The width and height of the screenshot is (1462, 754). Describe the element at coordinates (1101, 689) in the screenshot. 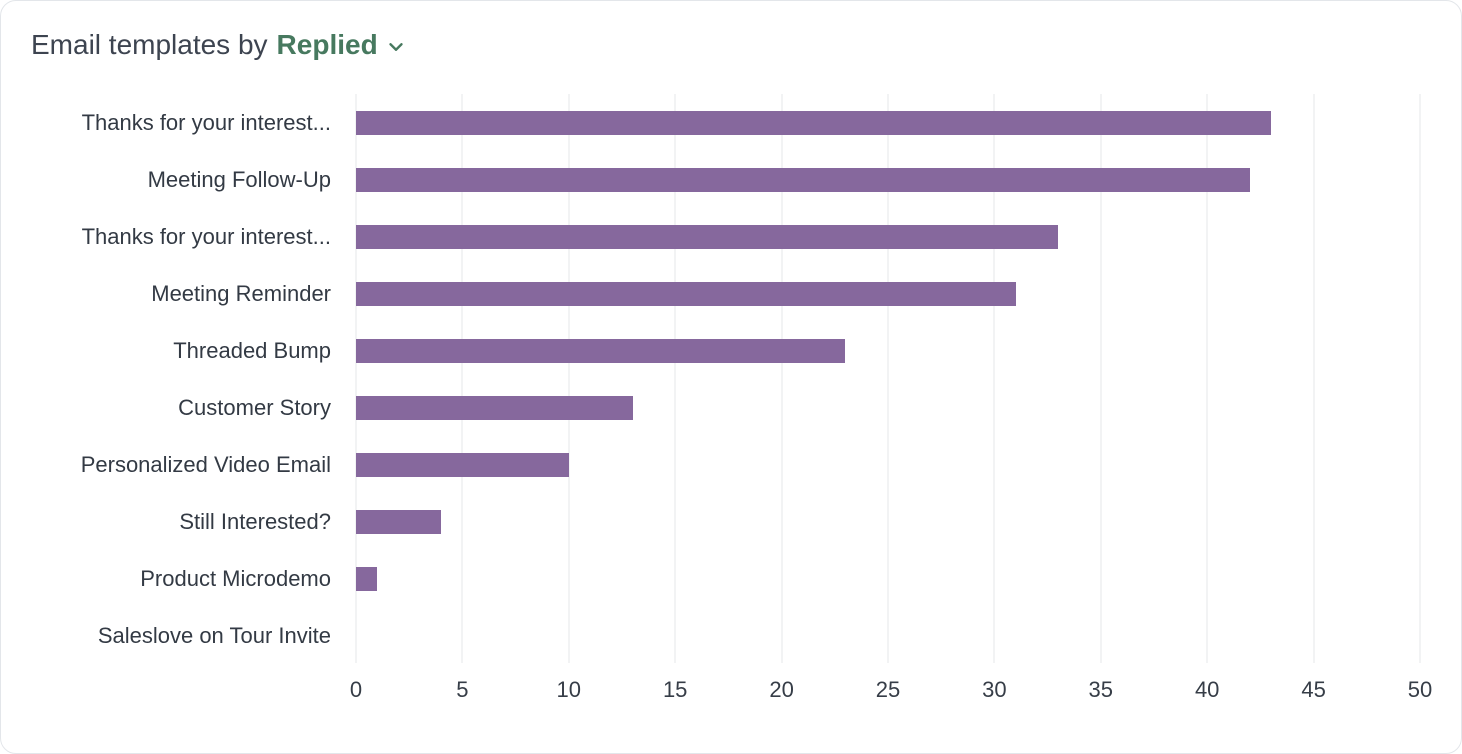

I see `x-axis-tick-label: 35` at that location.